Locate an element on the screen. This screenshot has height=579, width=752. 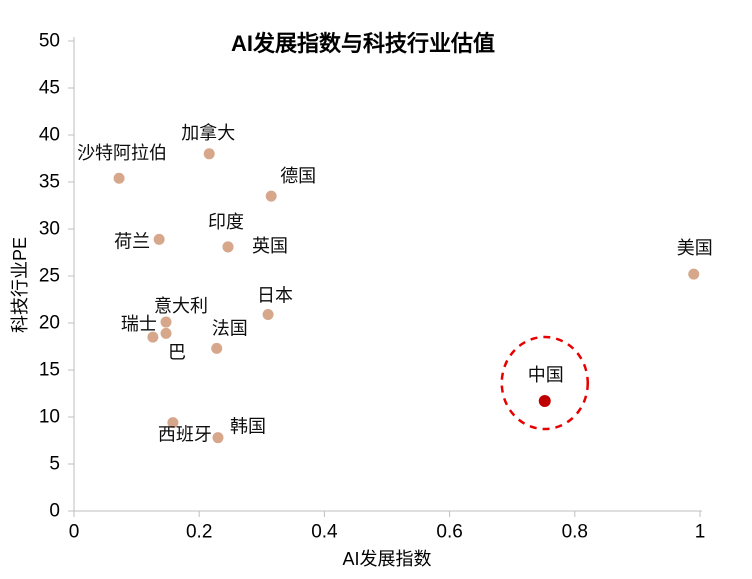
y-tick-label: 5 is located at coordinates (54, 464).